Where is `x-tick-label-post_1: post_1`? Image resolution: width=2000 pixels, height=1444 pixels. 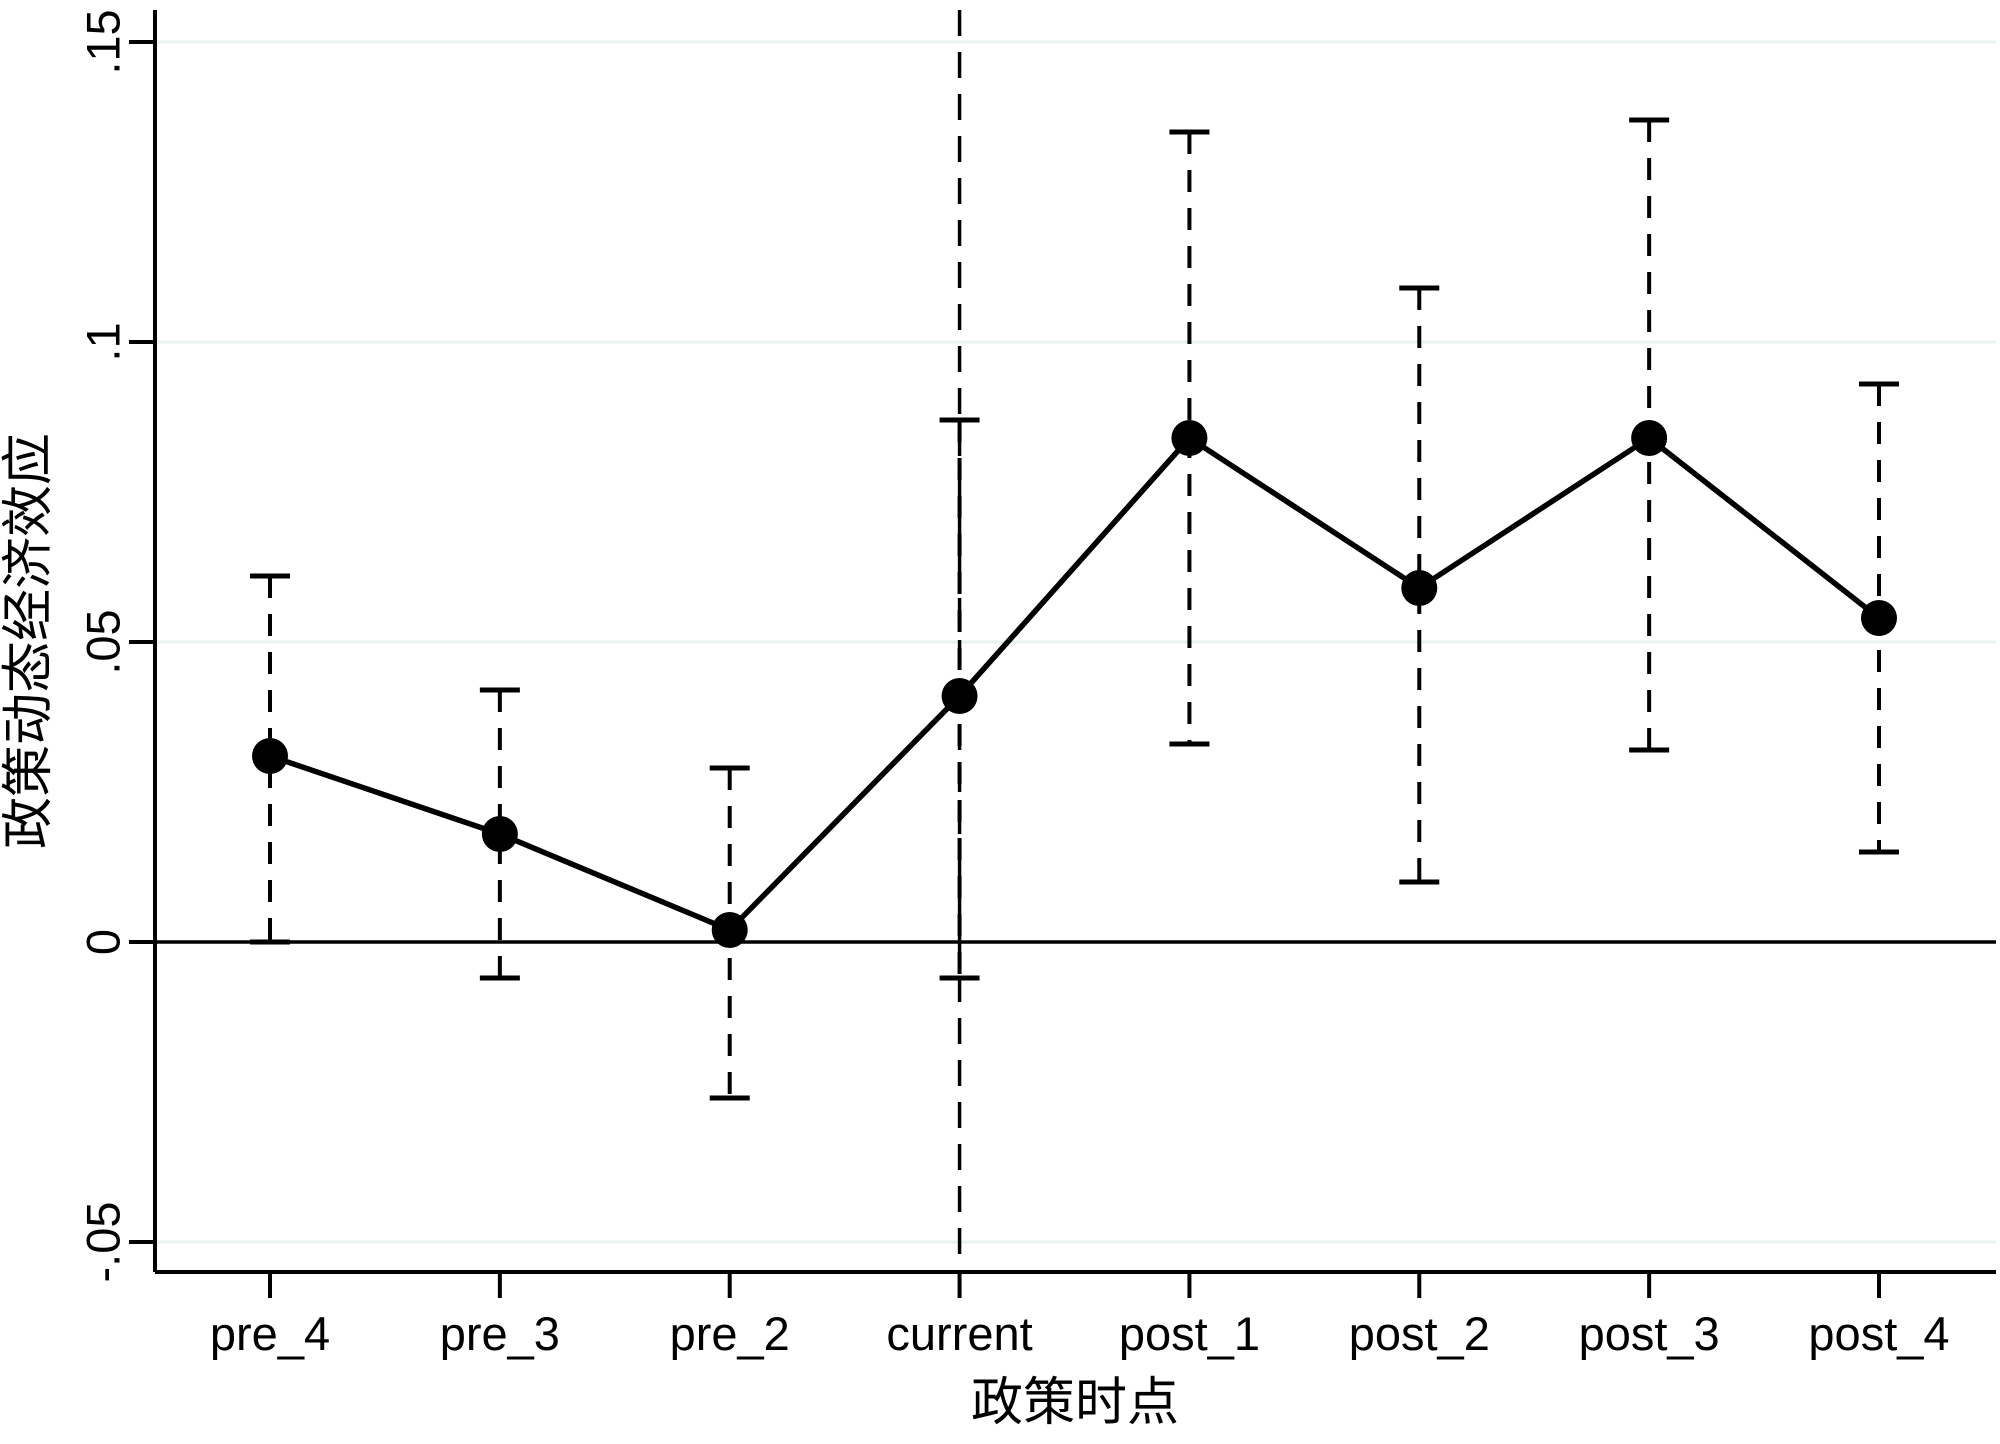 x-tick-label-post_1: post_1 is located at coordinates (1189, 1333).